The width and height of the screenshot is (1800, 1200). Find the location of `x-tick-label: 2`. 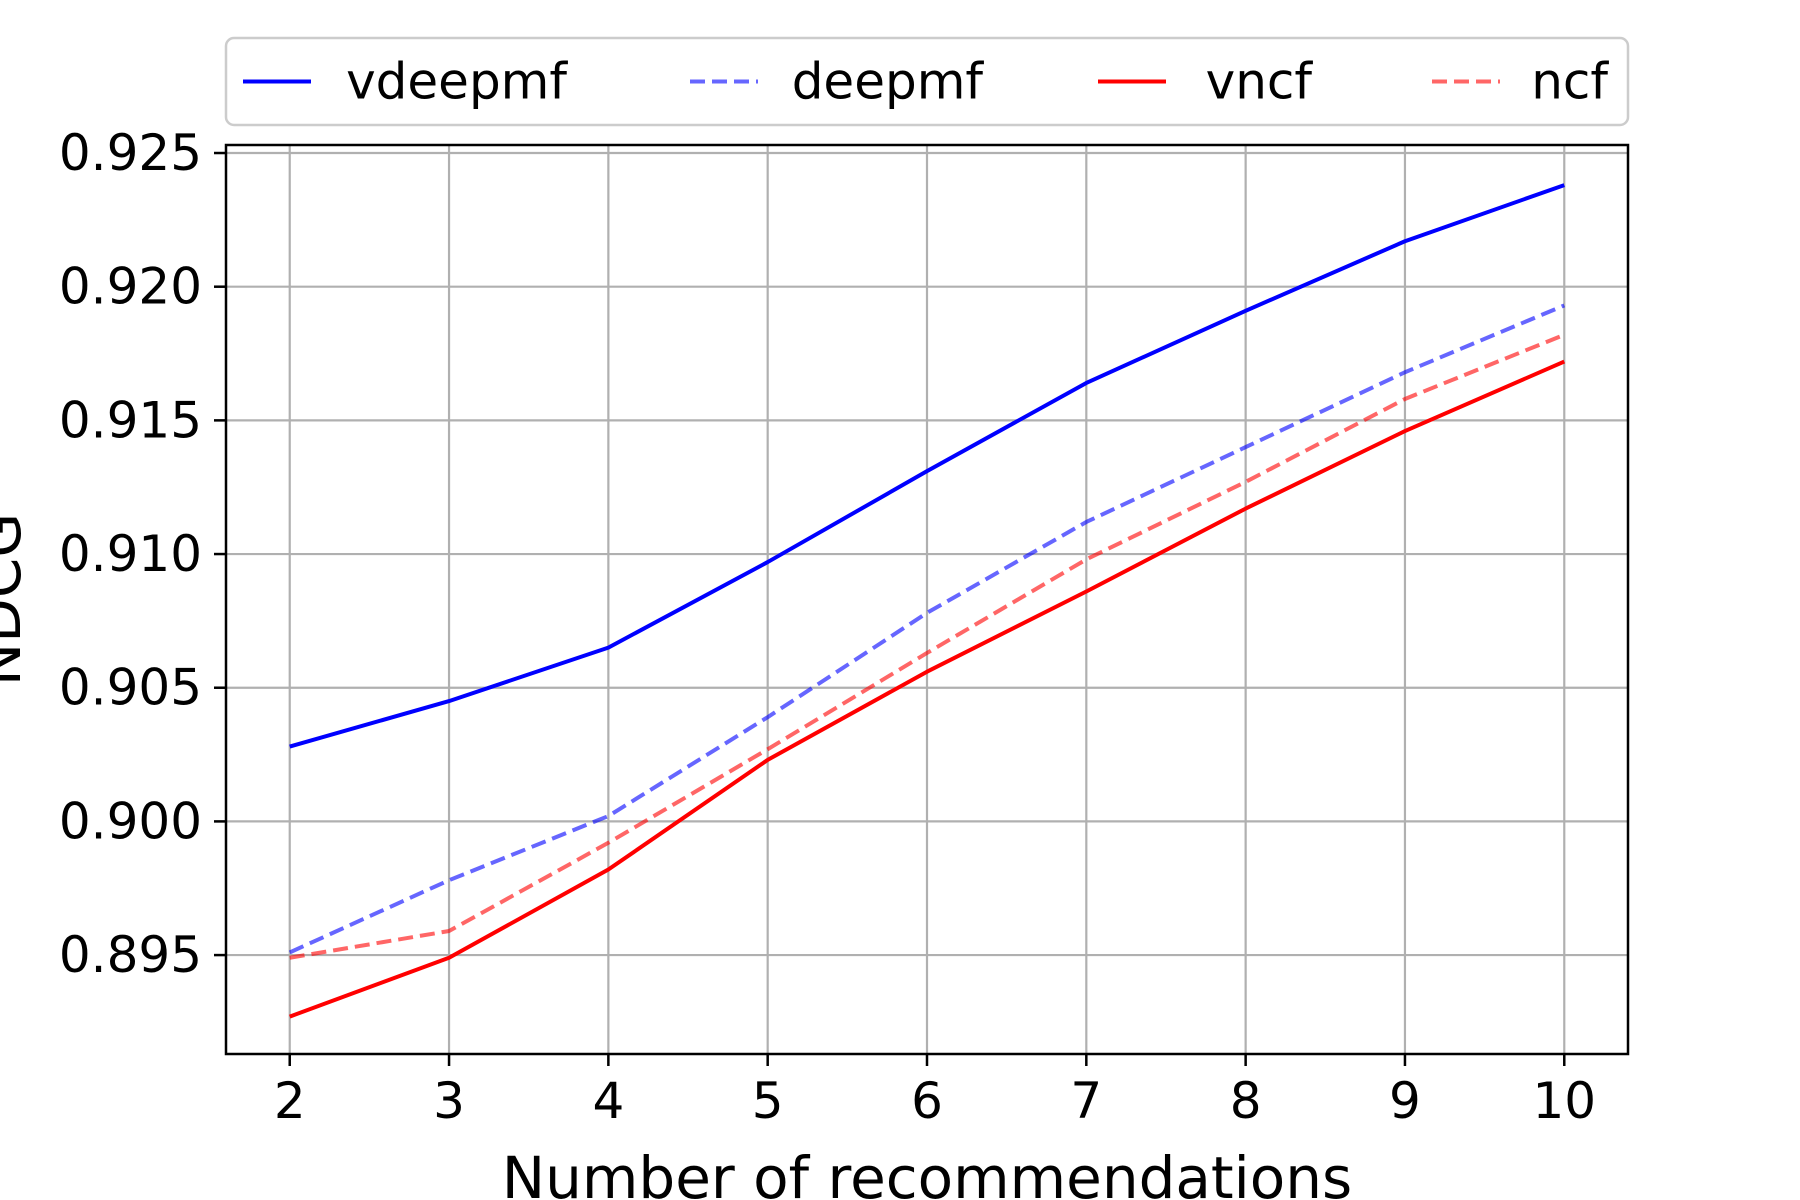

x-tick-label: 2 is located at coordinates (290, 1101).